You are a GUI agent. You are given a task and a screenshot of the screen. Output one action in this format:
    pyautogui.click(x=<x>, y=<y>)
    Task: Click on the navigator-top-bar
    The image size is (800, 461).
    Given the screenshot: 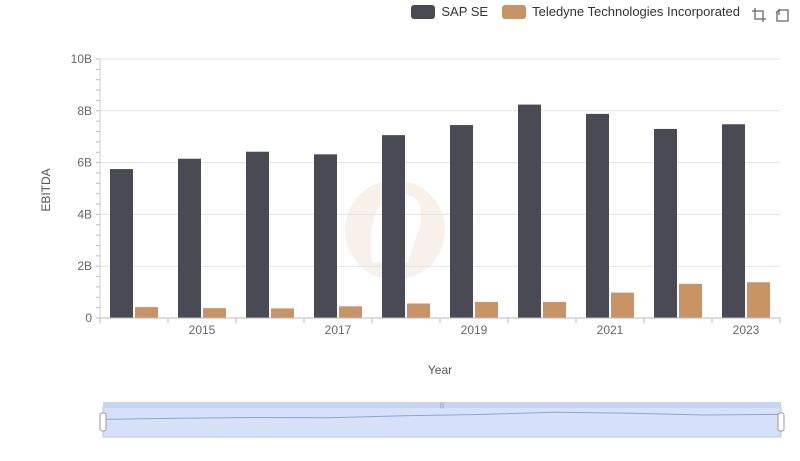 What is the action you would take?
    pyautogui.click(x=442, y=405)
    